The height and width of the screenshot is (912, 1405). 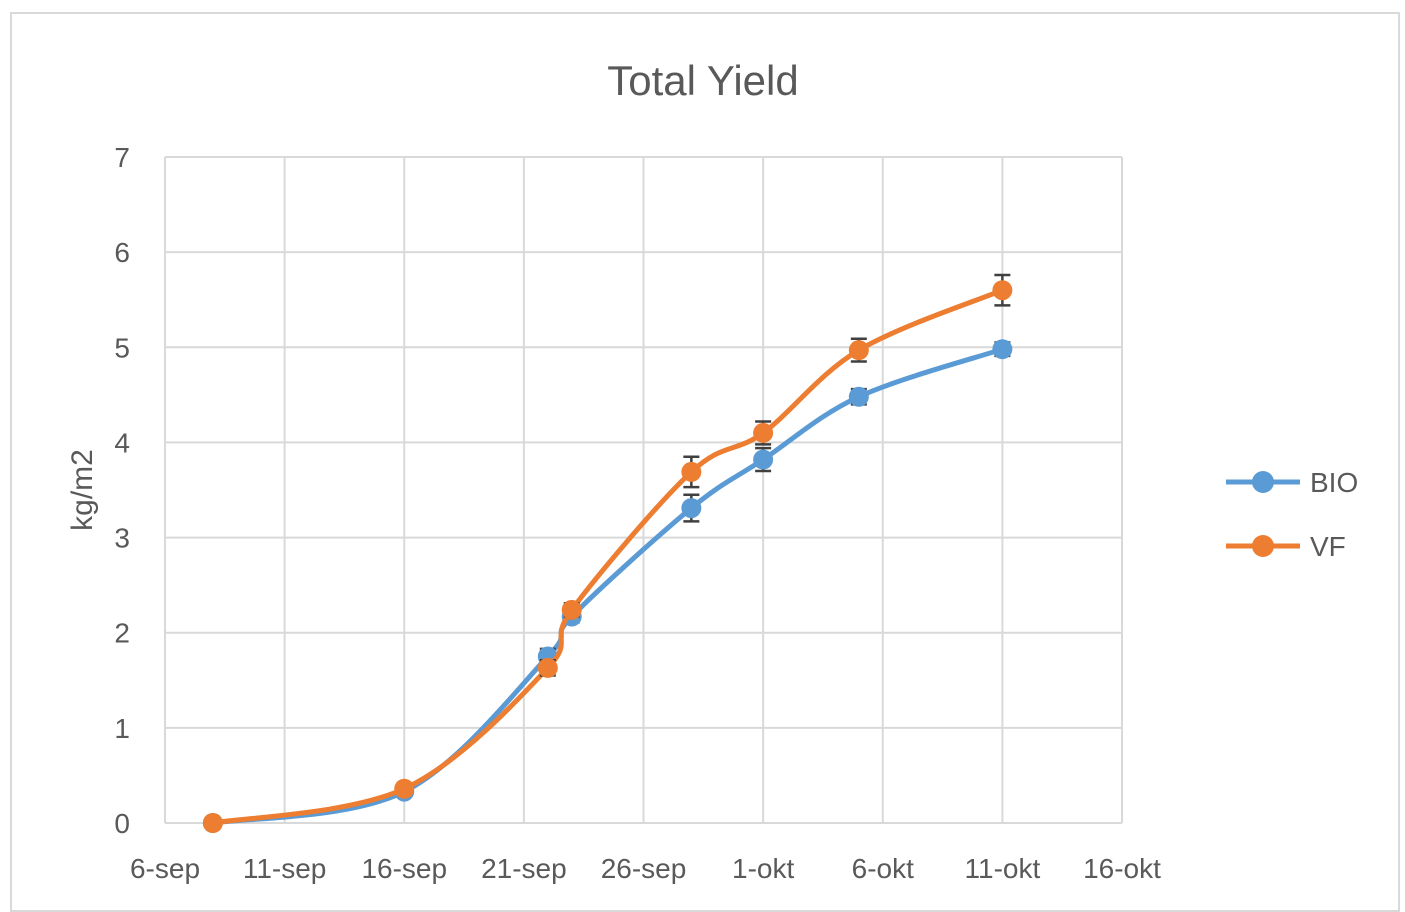 I want to click on y-tick-label: 6, so click(x=122, y=252).